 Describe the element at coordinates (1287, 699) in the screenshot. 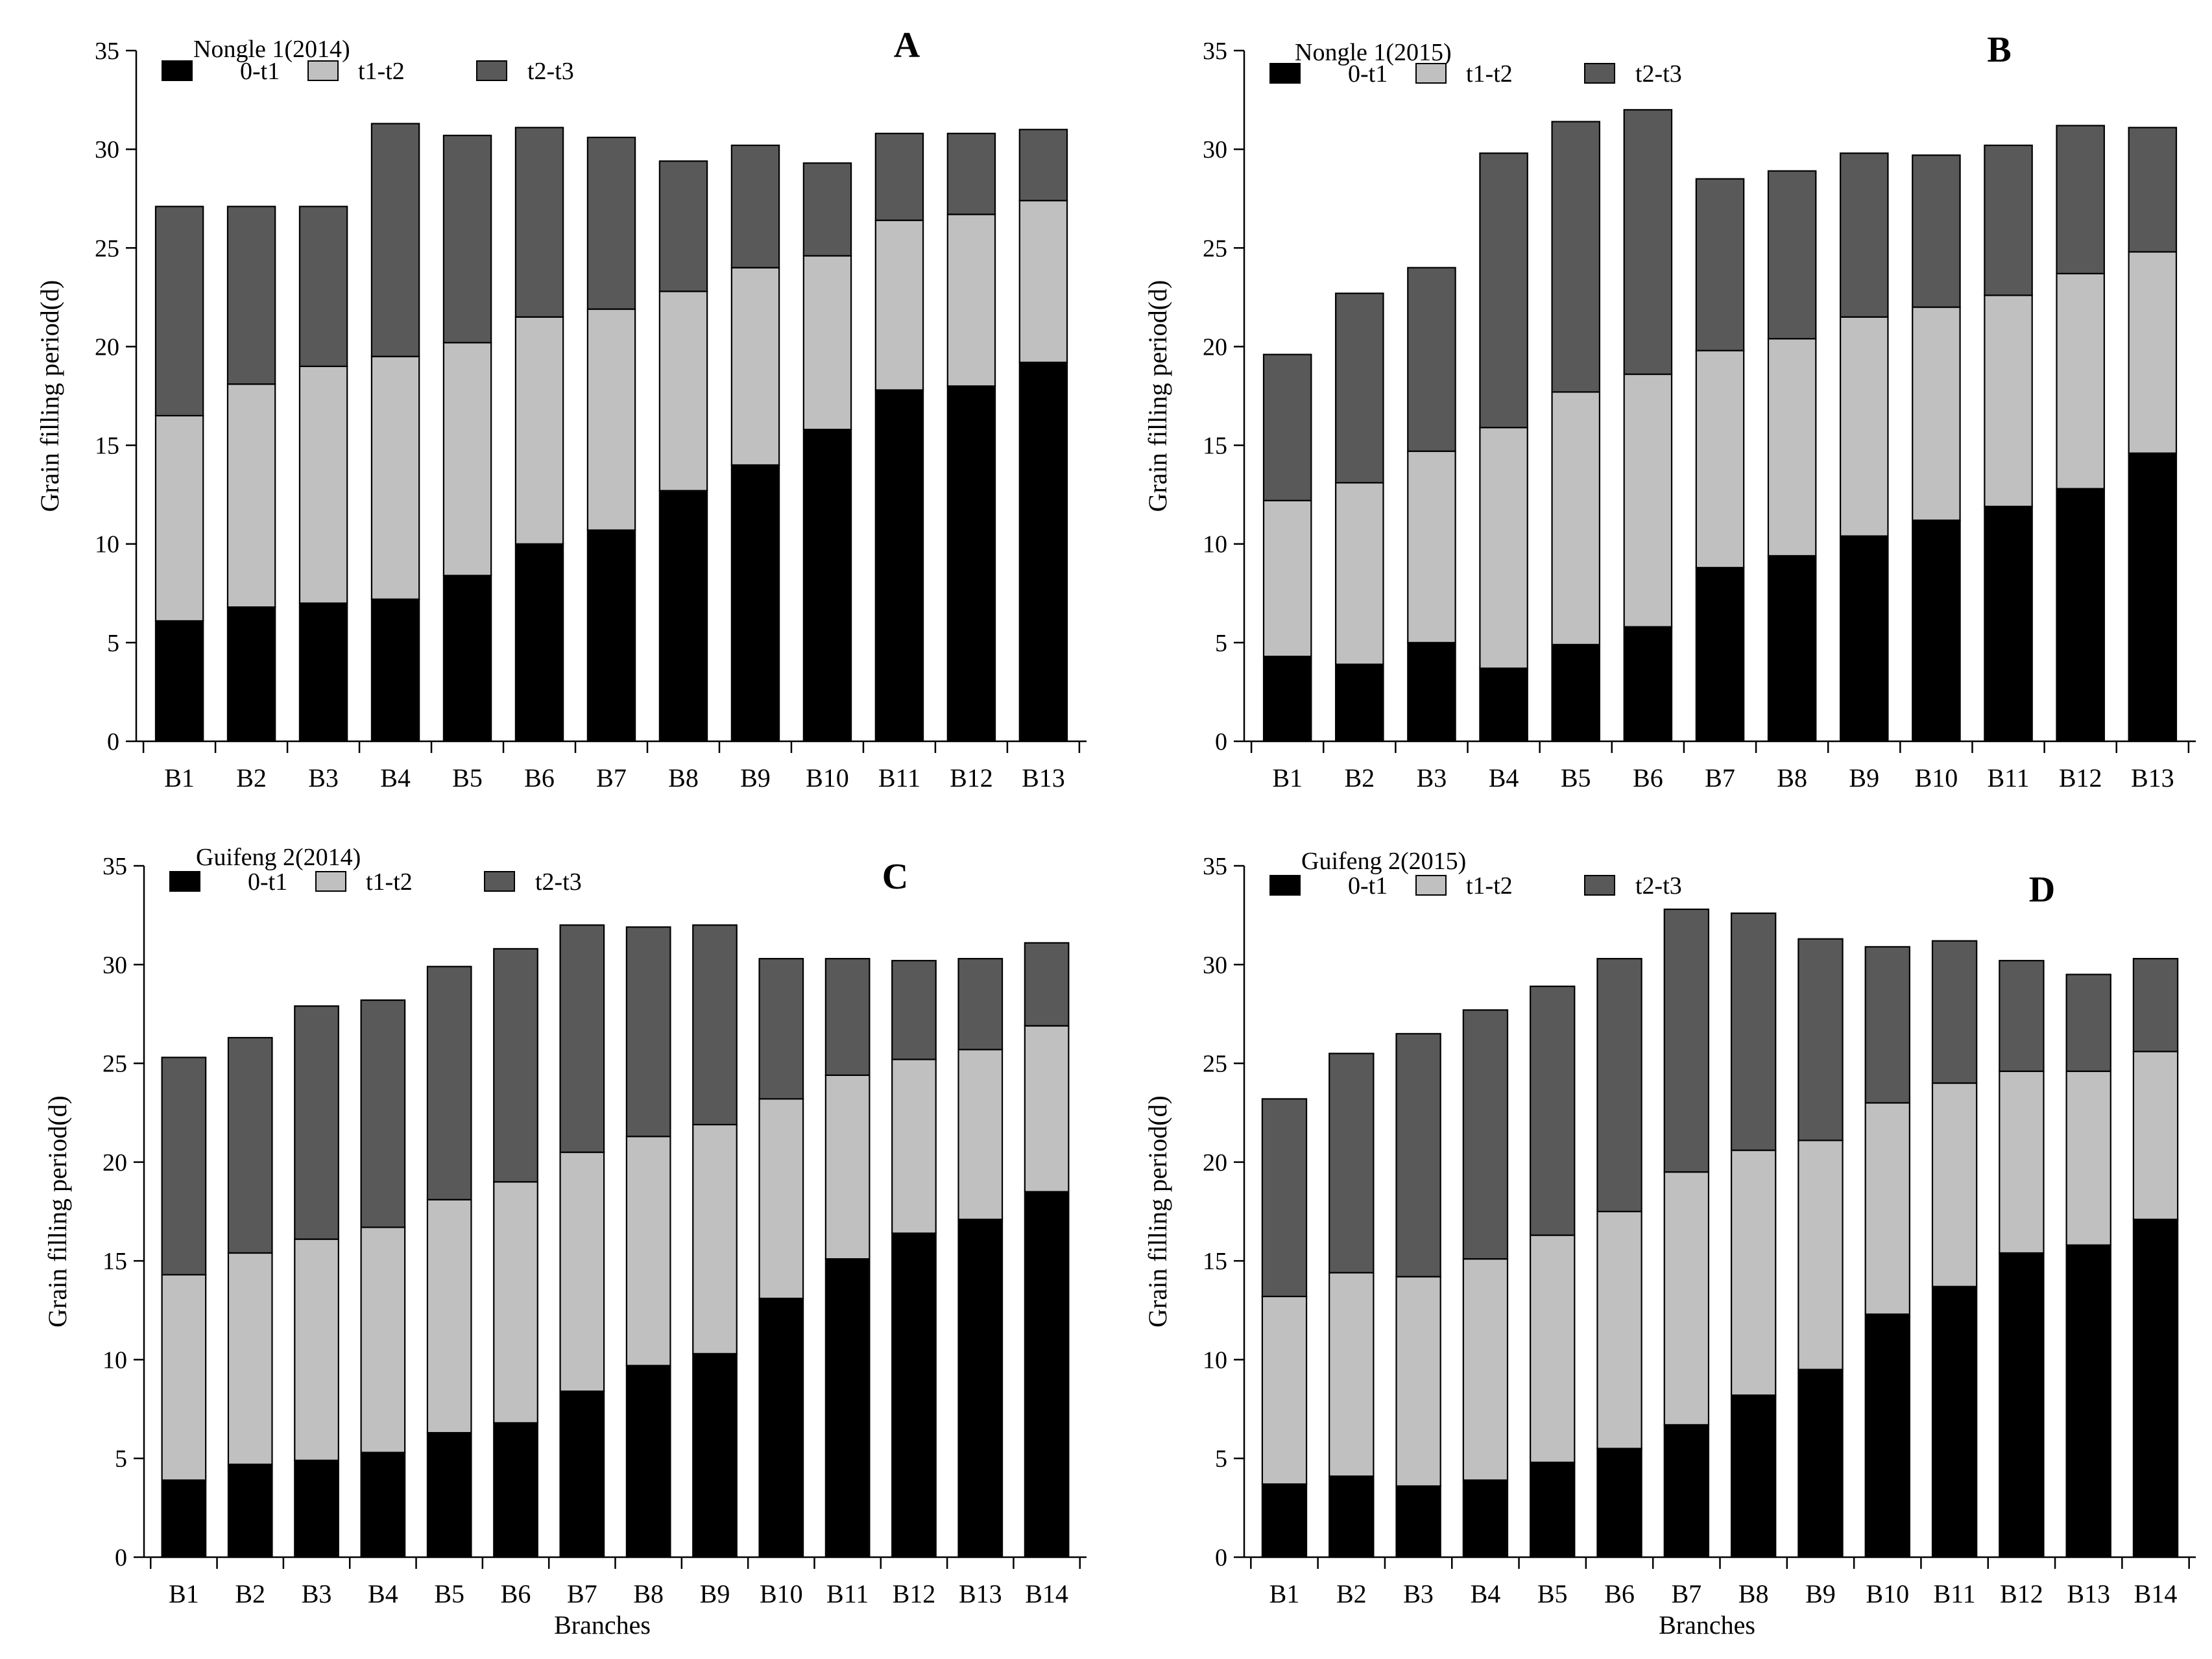

I see `bar-0-t1-b1` at that location.